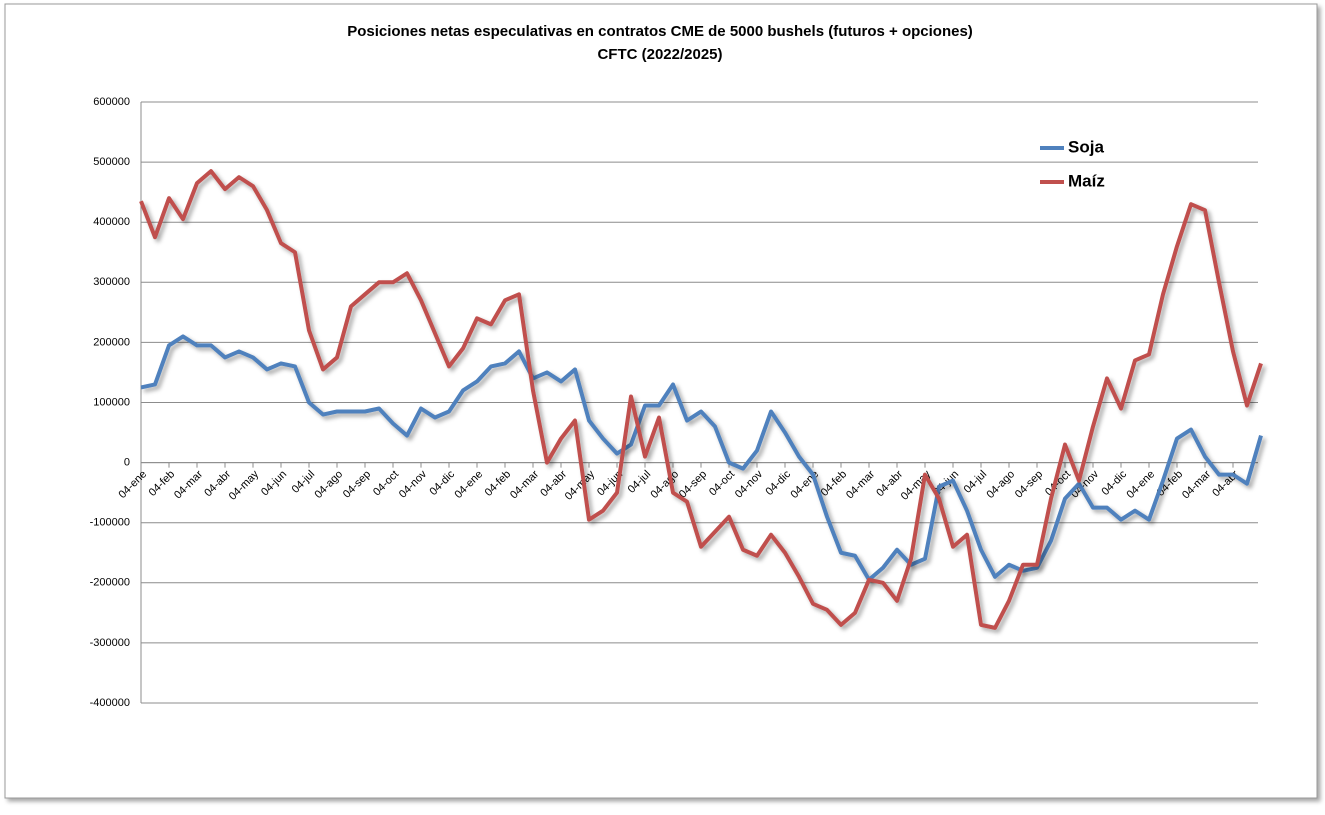  What do you see at coordinates (110, 523) in the screenshot?
I see `y-tick-label: -100000` at bounding box center [110, 523].